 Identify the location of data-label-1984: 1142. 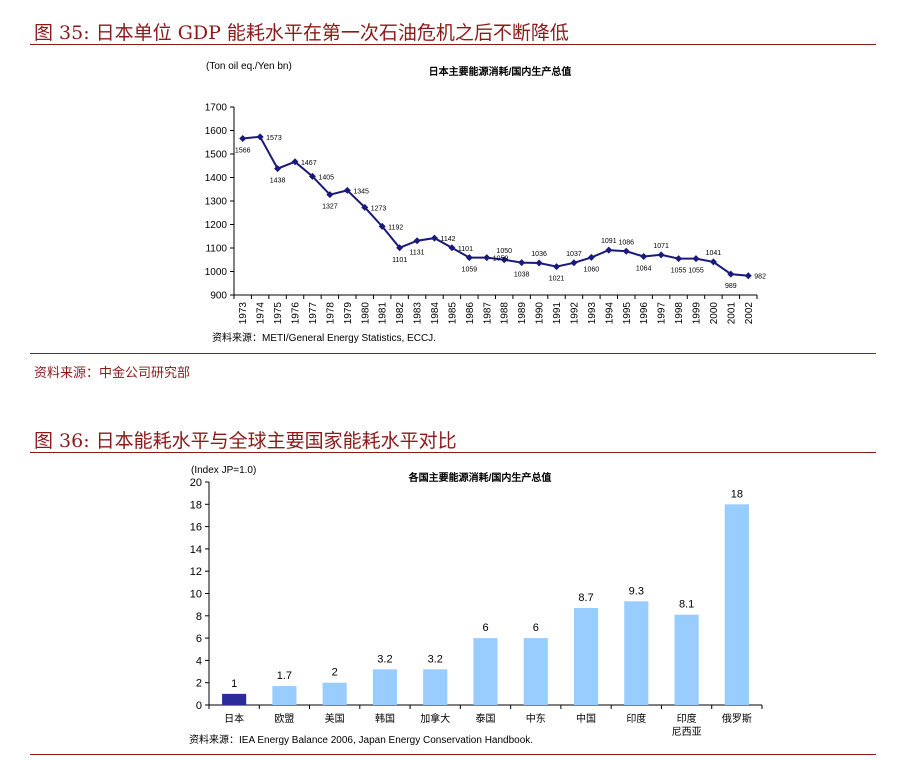
(447, 239).